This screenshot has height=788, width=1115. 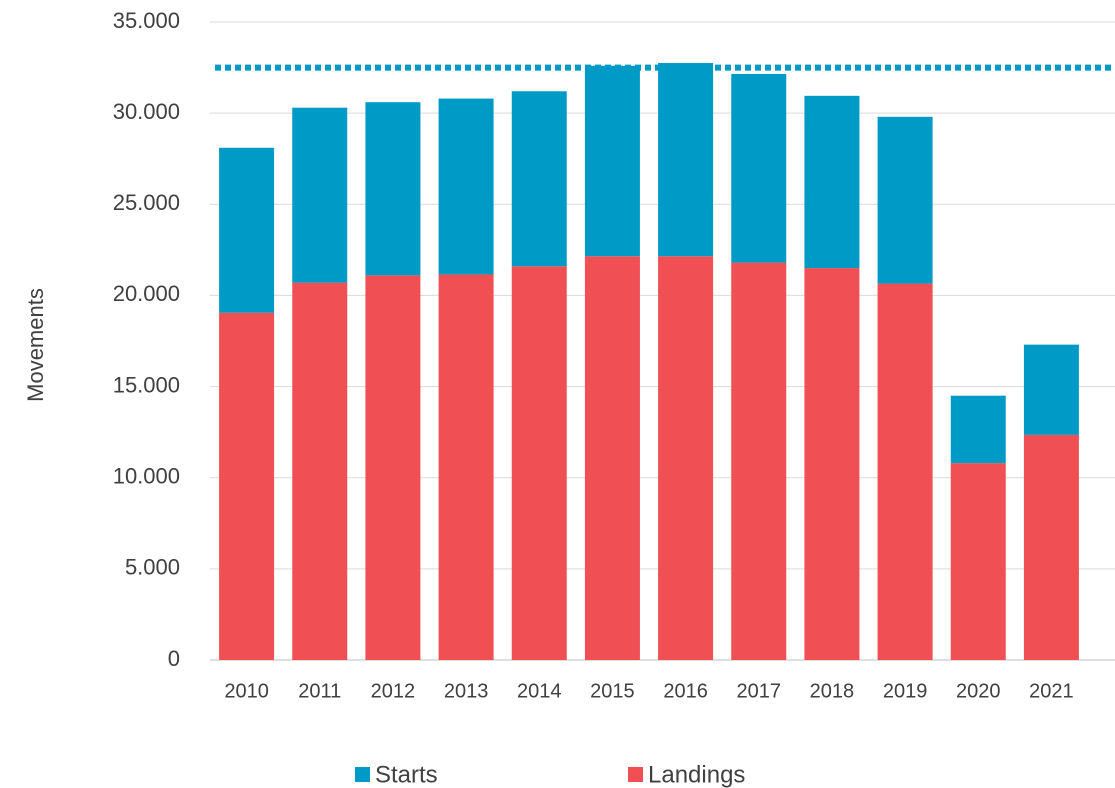 I want to click on x-tick-label: 2010, so click(x=246, y=691).